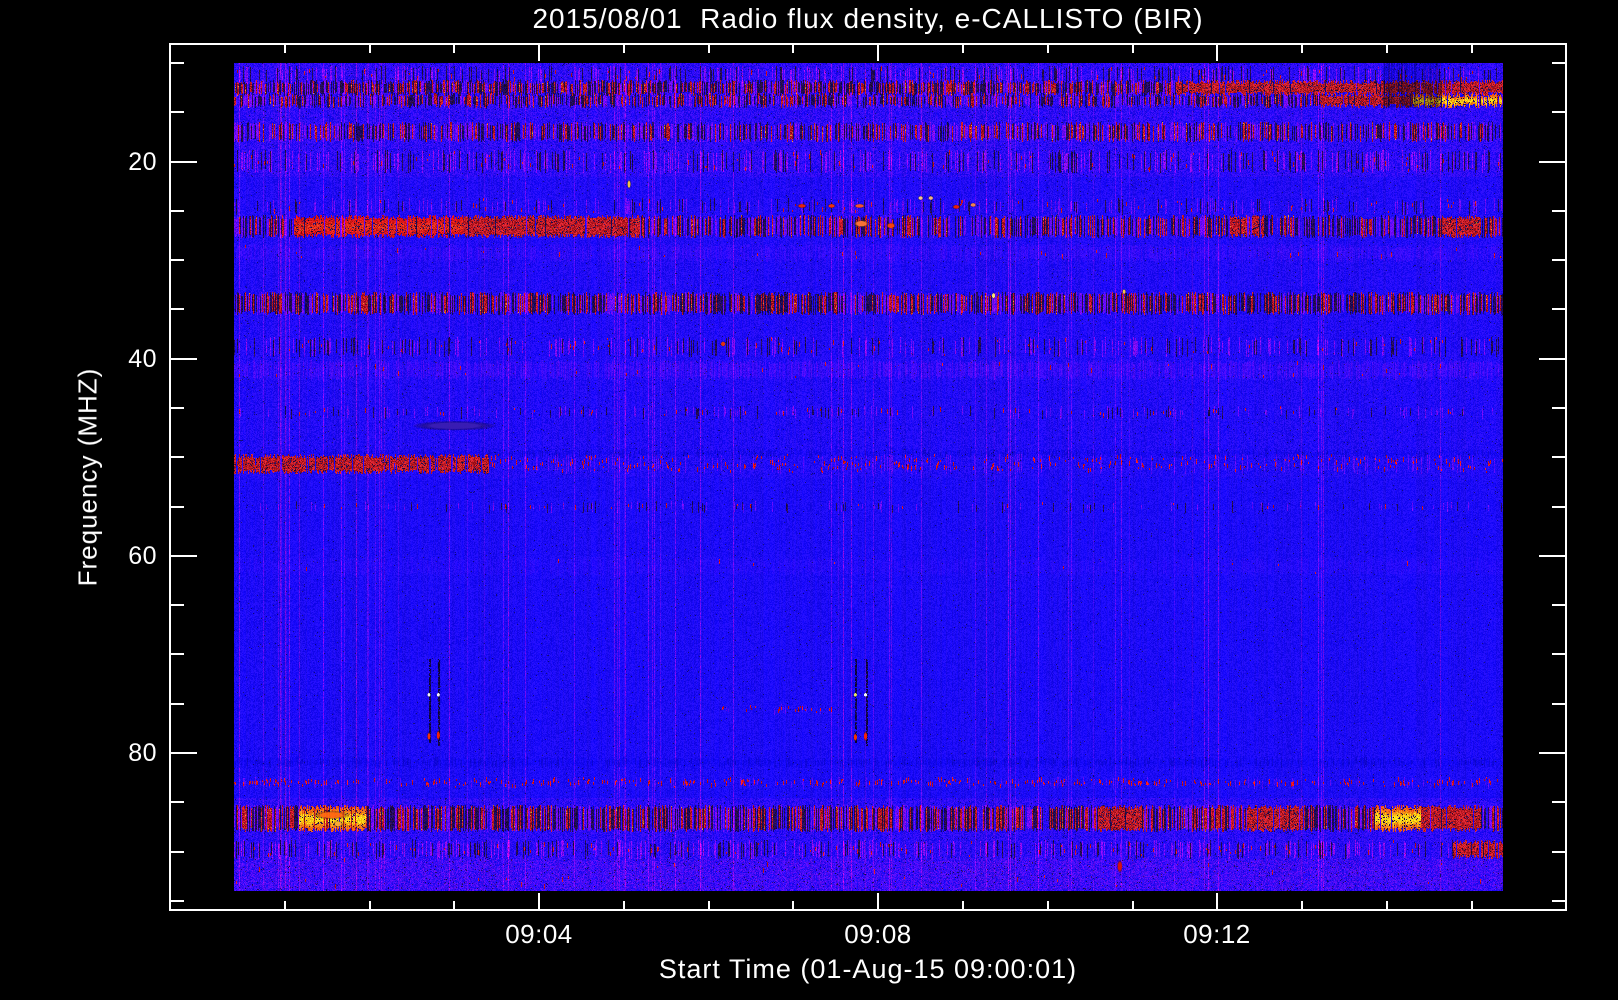 Image resolution: width=1618 pixels, height=1000 pixels. What do you see at coordinates (142, 753) in the screenshot?
I see `y-tick-label: 80` at bounding box center [142, 753].